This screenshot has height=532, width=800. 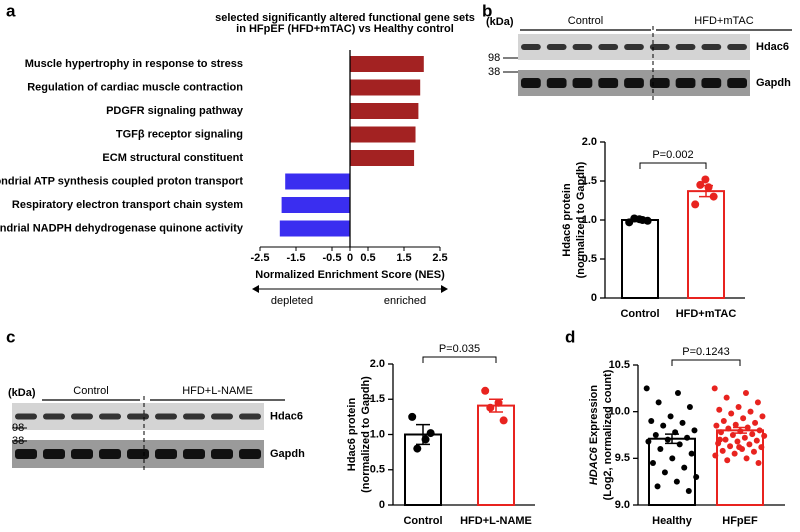 I want to click on y-tick-label: 1.0, so click(x=377, y=434).